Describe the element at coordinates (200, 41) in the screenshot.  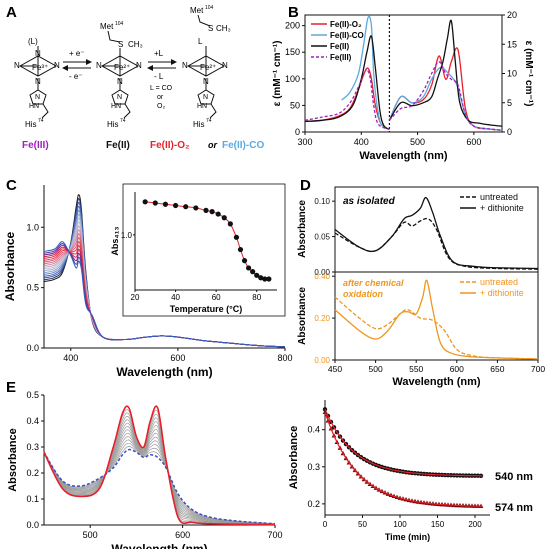
I see `svg-text: L` at that location.